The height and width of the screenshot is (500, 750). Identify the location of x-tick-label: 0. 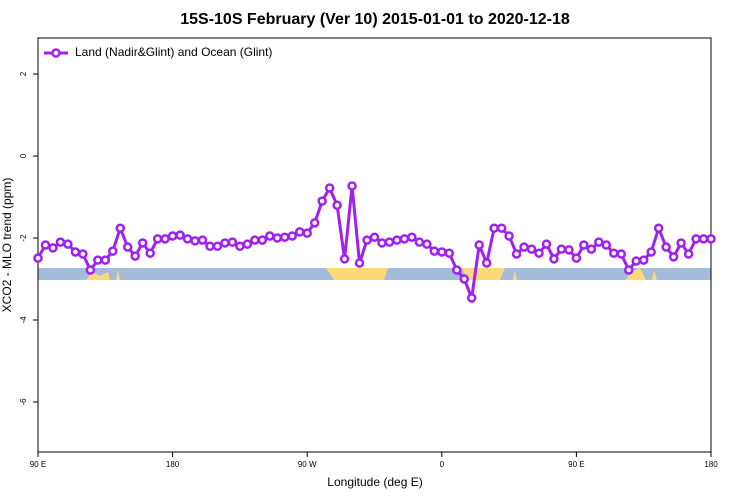
(442, 464).